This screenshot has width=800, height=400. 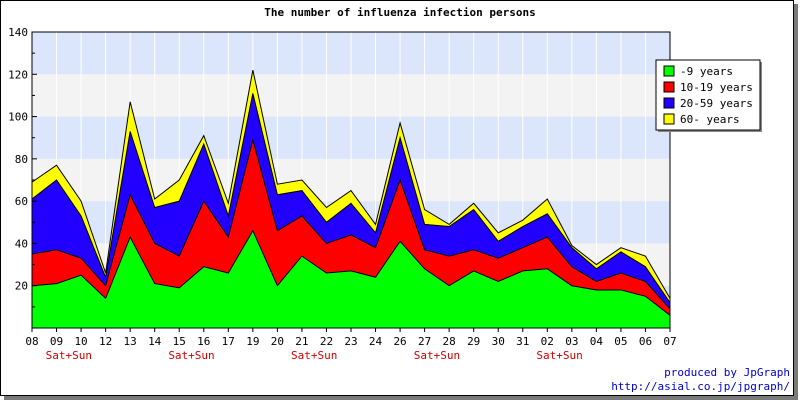 What do you see at coordinates (18, 74) in the screenshot?
I see `y-tick-label: 120` at bounding box center [18, 74].